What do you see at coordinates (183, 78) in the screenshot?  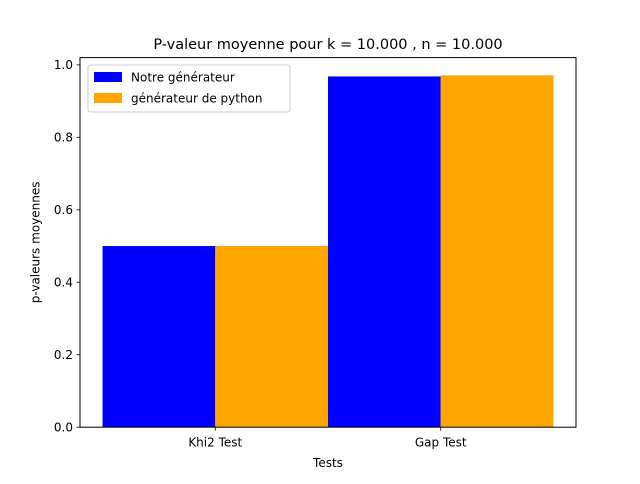 I see `legend-label: Notre générateur` at bounding box center [183, 78].